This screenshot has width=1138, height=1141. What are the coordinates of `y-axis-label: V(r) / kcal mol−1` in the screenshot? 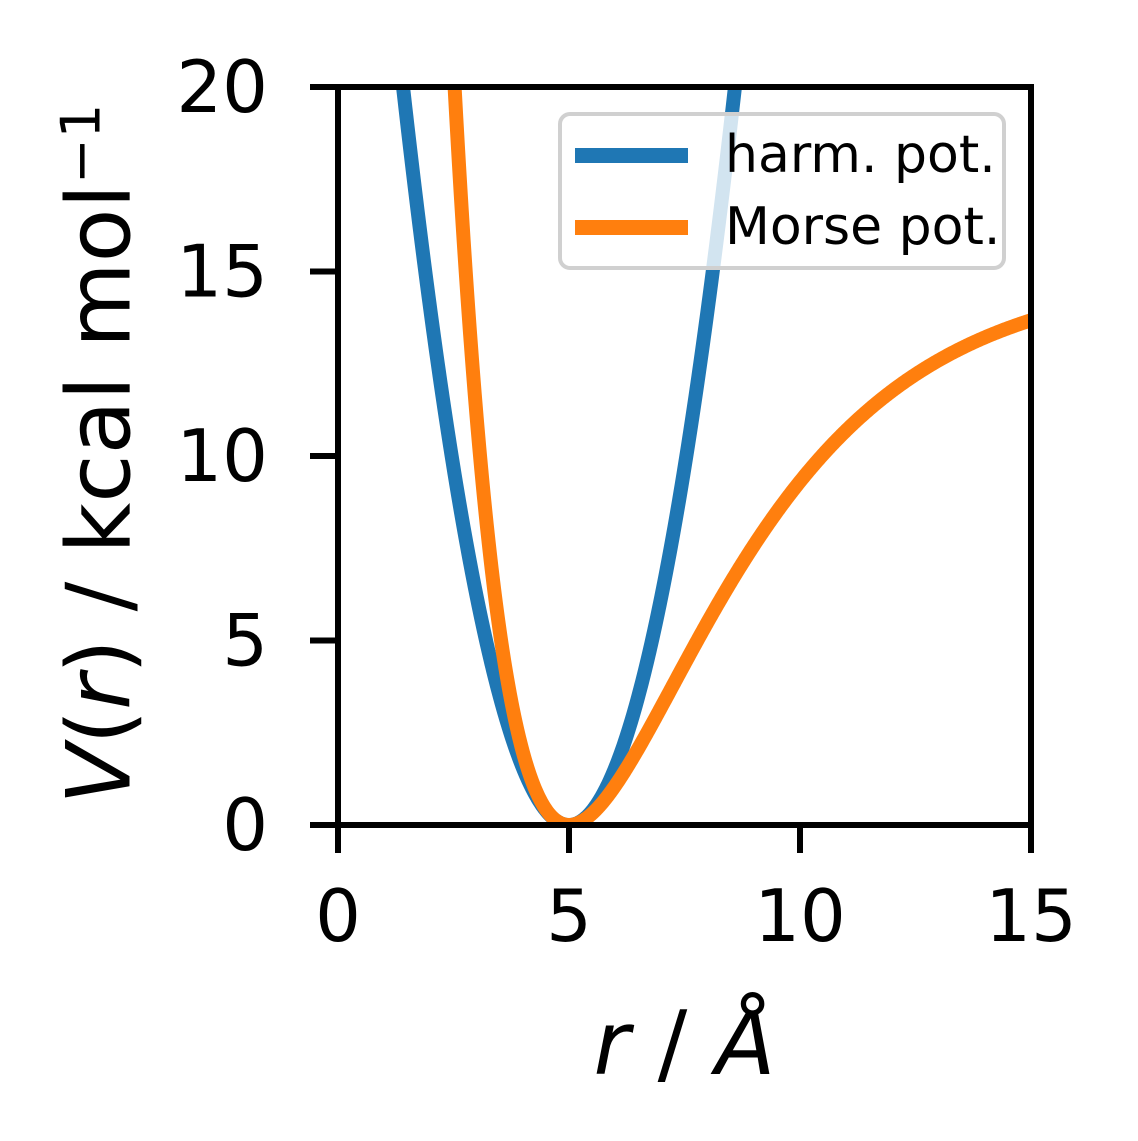 It's located at (99, 454).